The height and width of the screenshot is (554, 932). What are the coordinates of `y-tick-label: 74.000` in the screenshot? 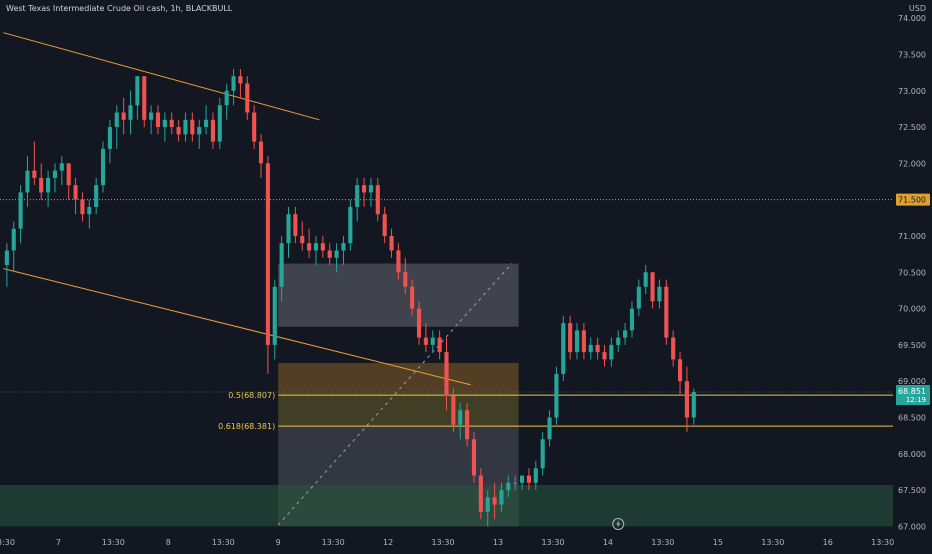 It's located at (912, 18).